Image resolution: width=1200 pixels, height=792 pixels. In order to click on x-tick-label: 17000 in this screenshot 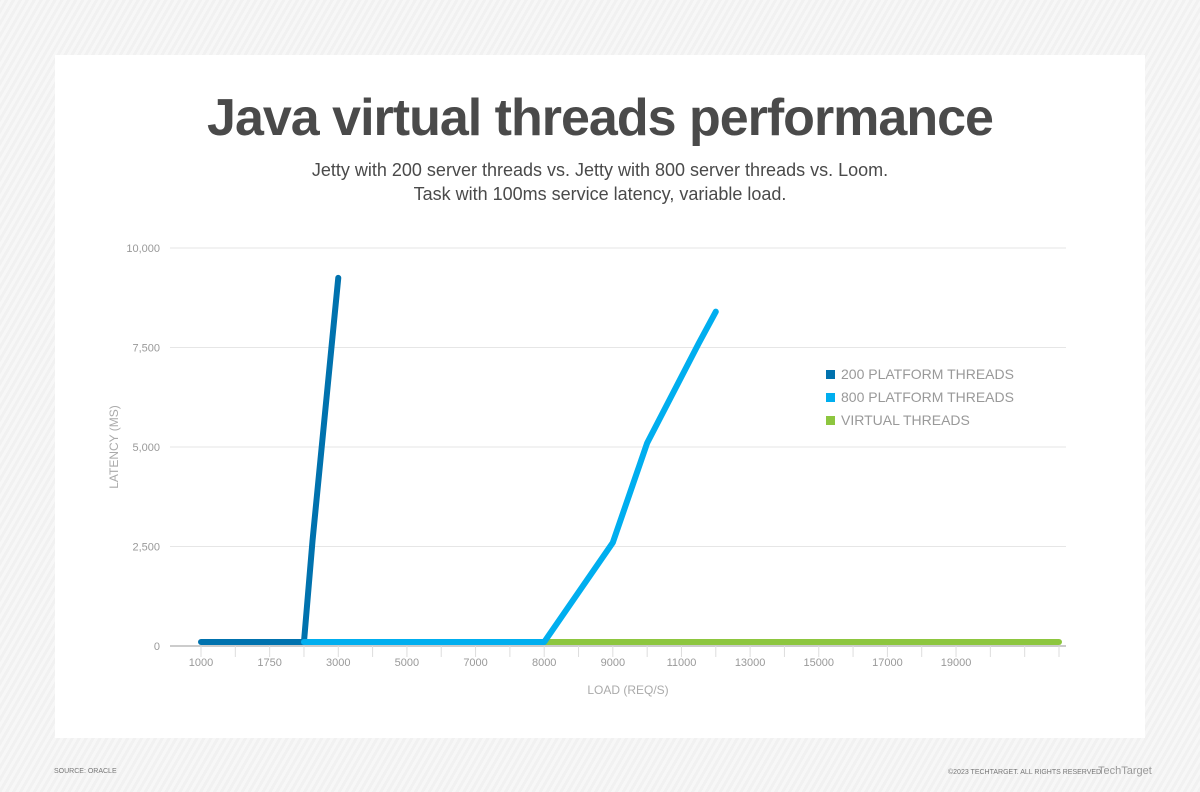, I will do `click(887, 663)`.